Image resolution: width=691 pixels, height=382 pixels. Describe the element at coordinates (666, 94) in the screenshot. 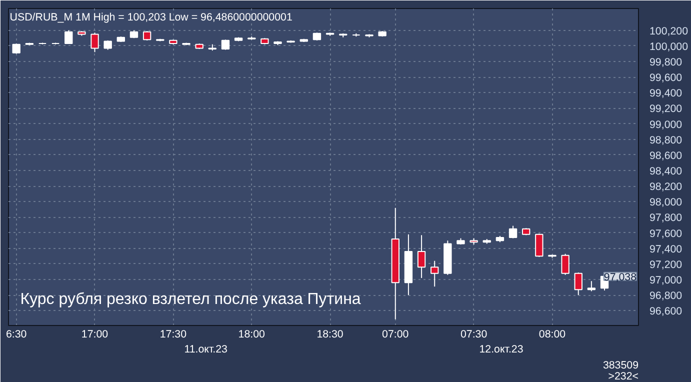

I see `y-tick-label: 99,400` at that location.